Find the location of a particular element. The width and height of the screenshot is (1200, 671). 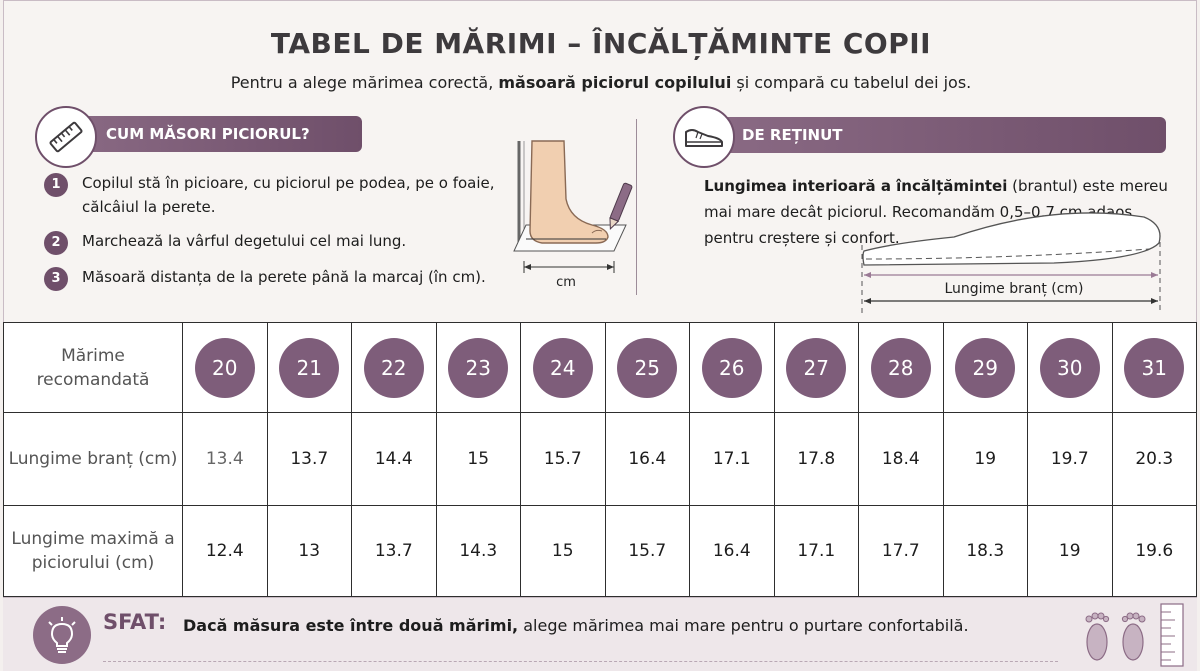

size-cell: 28 is located at coordinates (901, 367).